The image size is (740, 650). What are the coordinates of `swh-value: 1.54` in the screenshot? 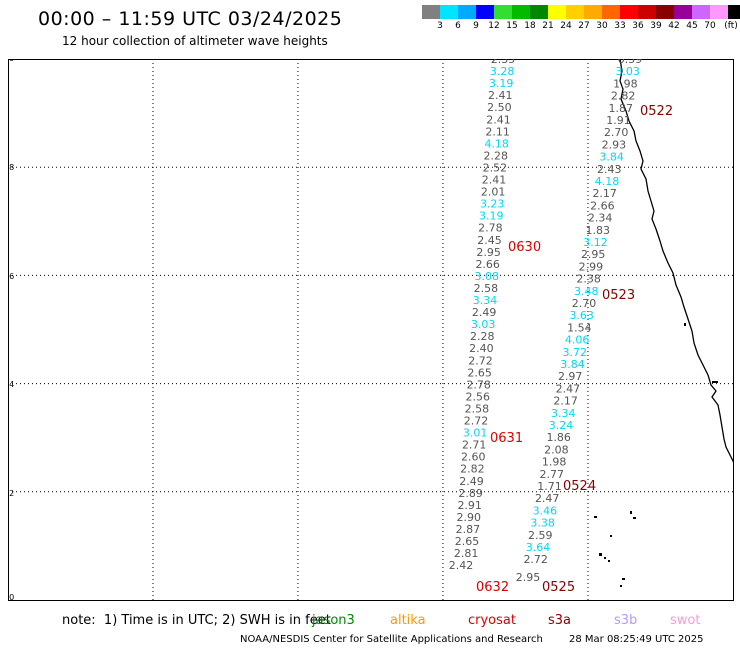 It's located at (579, 327).